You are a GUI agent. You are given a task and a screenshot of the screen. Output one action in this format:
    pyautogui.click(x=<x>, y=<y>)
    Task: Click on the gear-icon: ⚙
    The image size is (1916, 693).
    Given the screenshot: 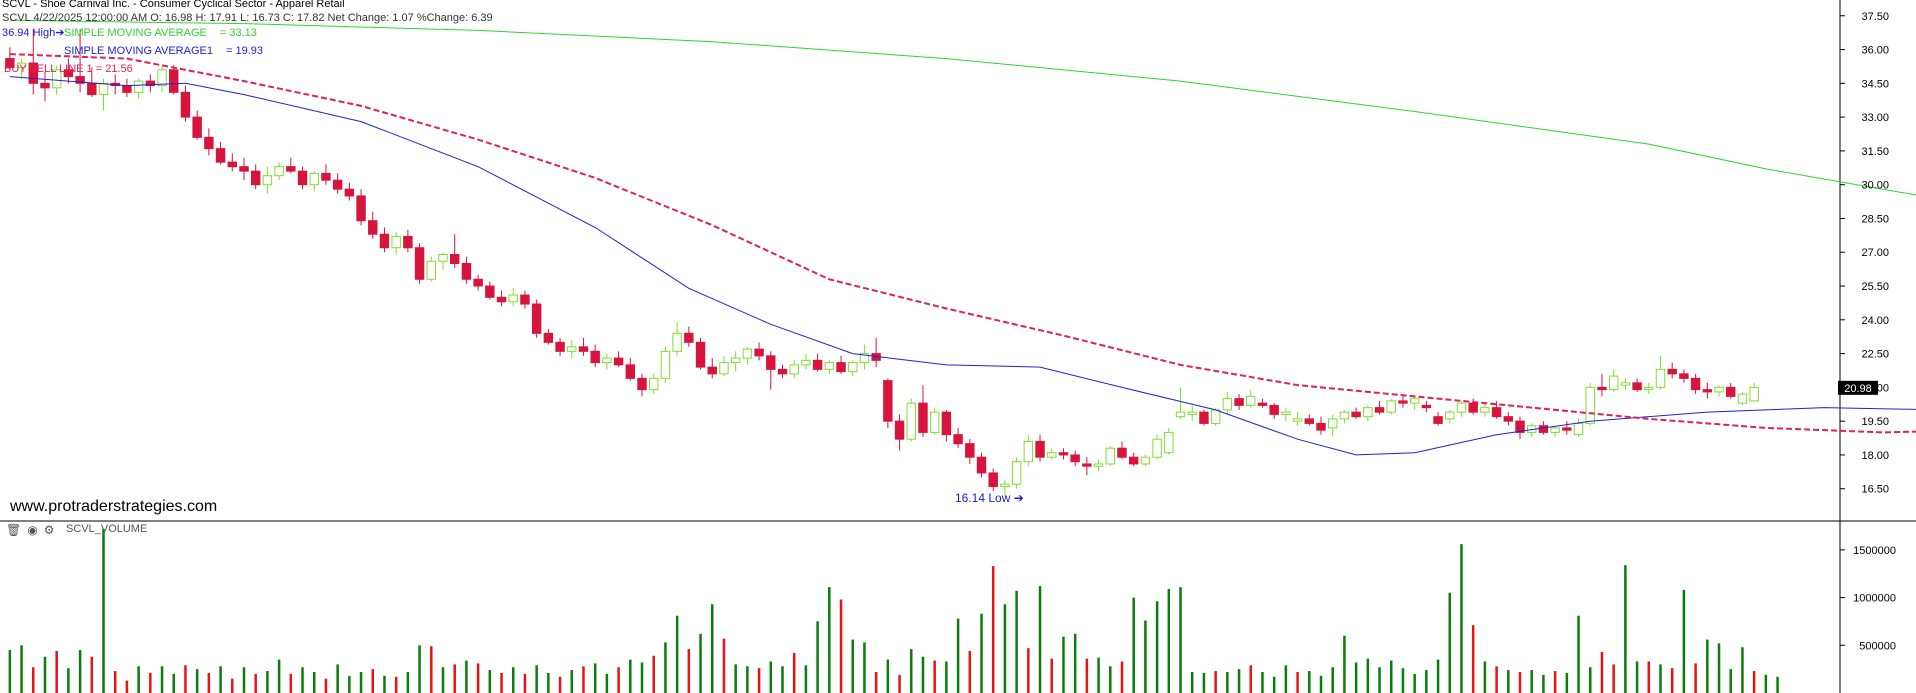 What is the action you would take?
    pyautogui.click(x=49, y=530)
    